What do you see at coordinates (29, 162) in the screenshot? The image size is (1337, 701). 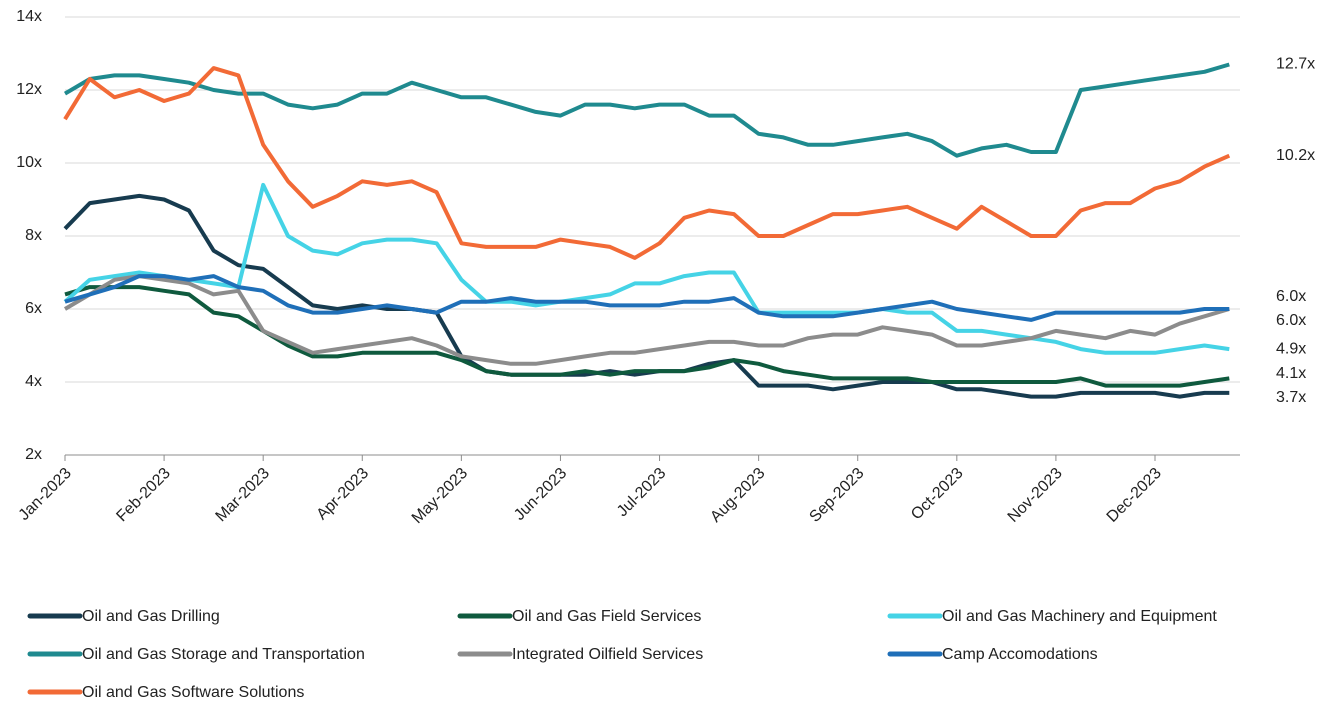 I see `y-tick-label: 10x` at bounding box center [29, 162].